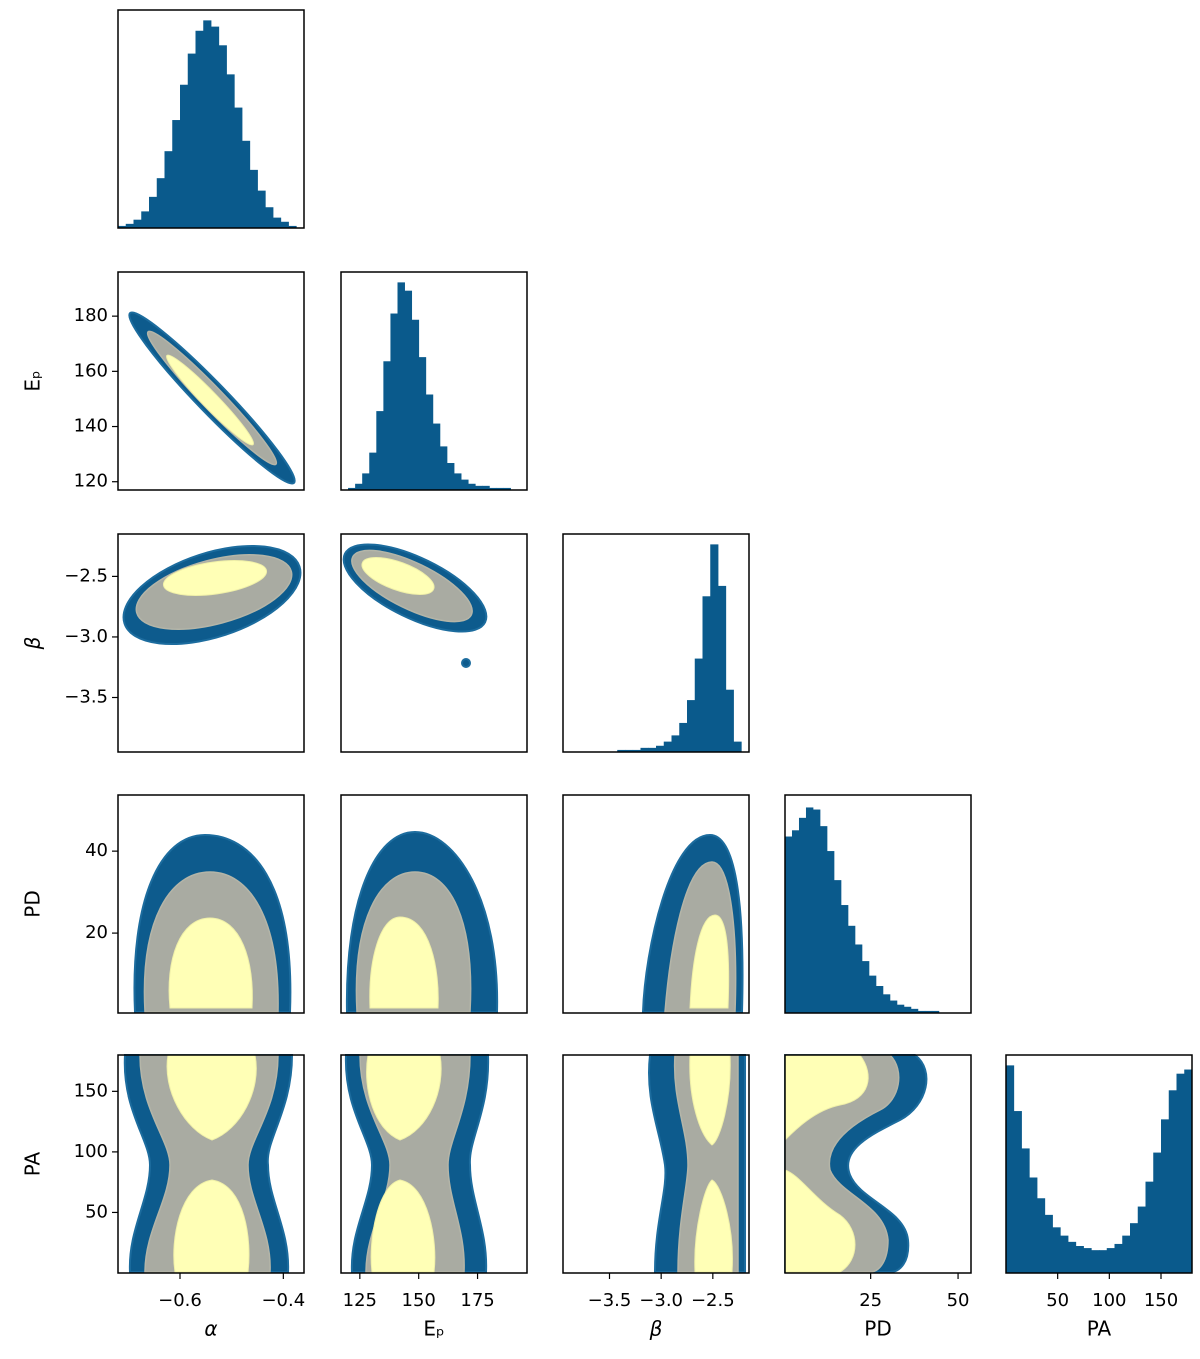 The image size is (1200, 1359). What do you see at coordinates (713, 1300) in the screenshot?
I see `x-tick-label: −2.5` at bounding box center [713, 1300].